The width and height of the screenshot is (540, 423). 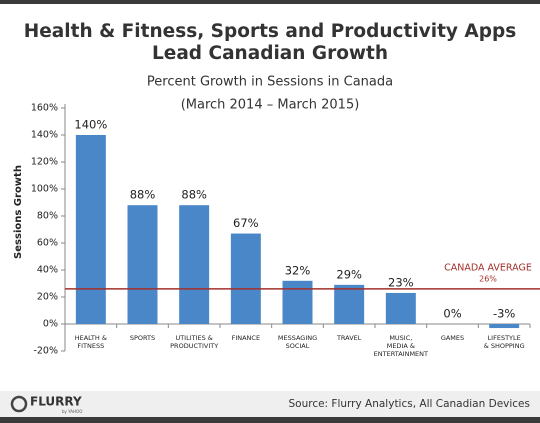 I want to click on value-label: 23%, so click(x=401, y=282).